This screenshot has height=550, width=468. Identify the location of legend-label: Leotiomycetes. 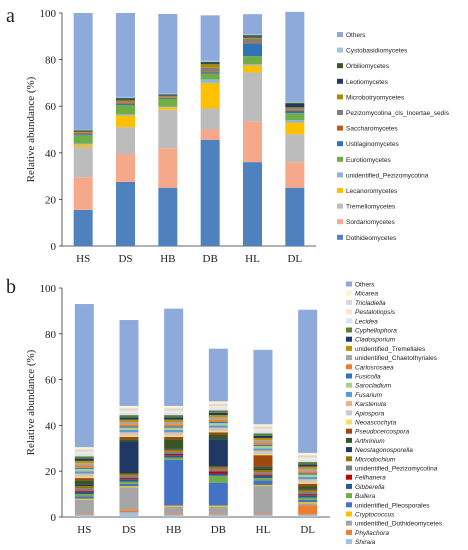
(367, 82).